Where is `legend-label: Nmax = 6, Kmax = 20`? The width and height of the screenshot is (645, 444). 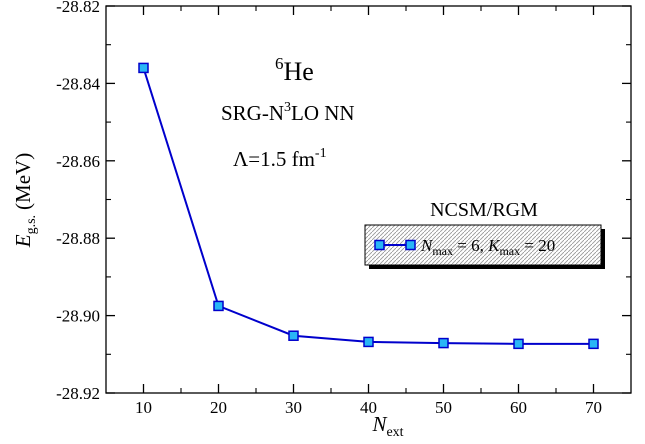
legend-label: Nmax = 6, Kmax = 20 is located at coordinates (487, 247).